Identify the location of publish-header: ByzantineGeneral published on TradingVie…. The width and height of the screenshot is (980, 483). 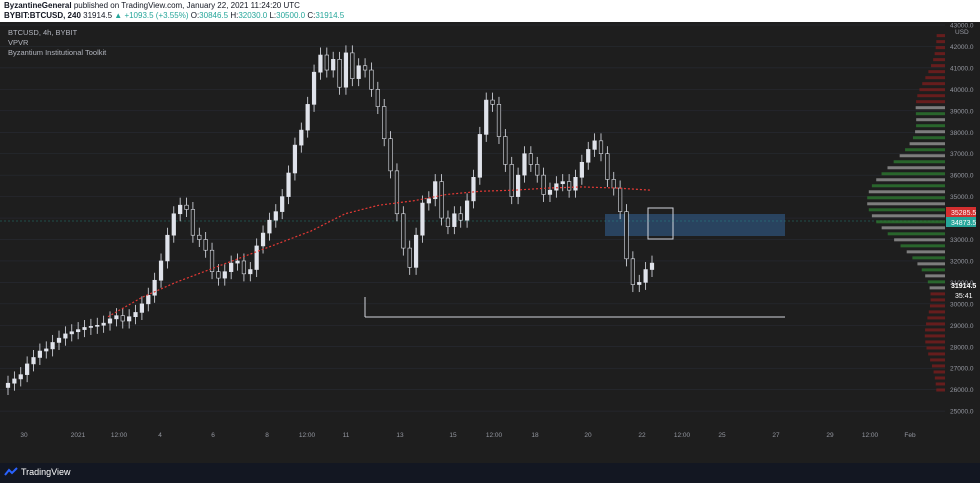
(490, 11).